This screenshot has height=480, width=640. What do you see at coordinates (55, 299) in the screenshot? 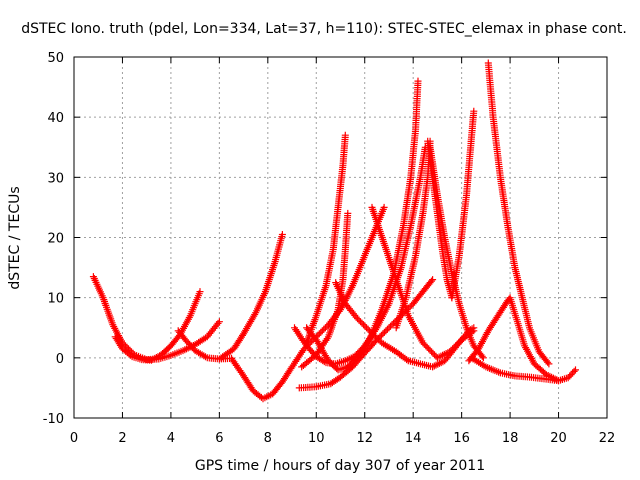
I see `y-tick-label: 10` at bounding box center [55, 299].